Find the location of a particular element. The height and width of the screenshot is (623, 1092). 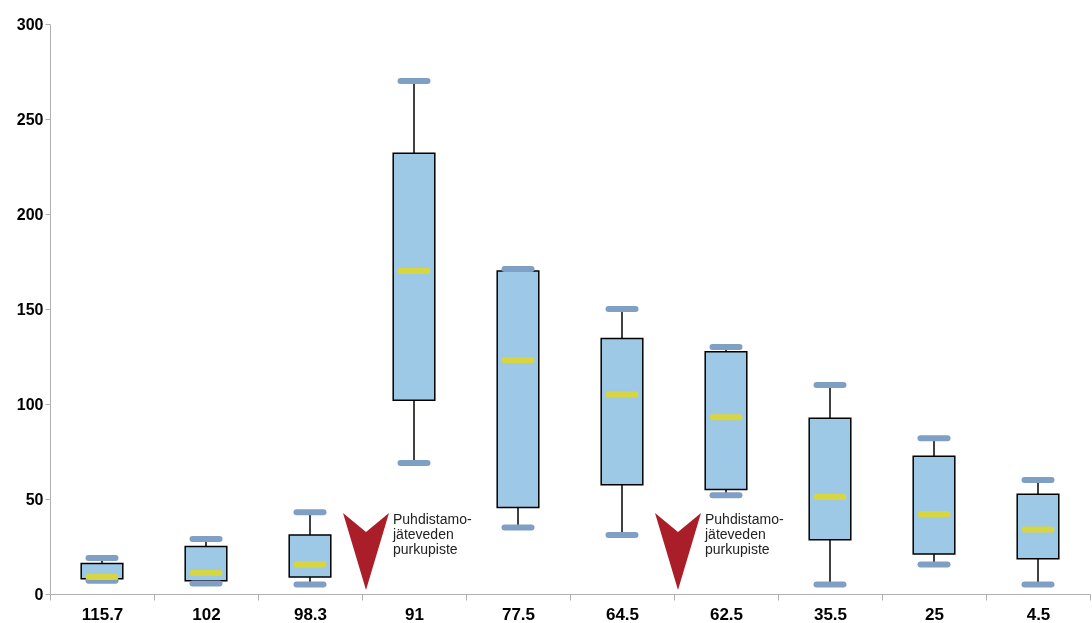

x-tick-label: 25 is located at coordinates (934, 613).